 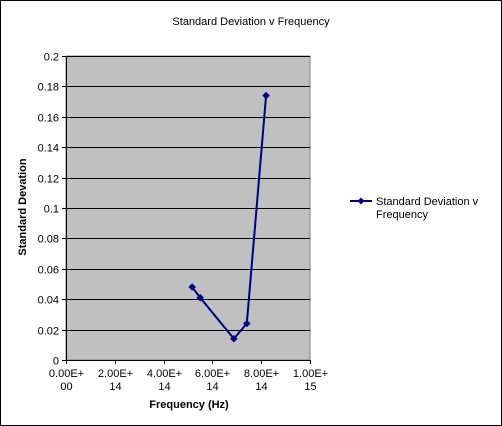 I want to click on legend-marker-swatch, so click(x=361, y=201).